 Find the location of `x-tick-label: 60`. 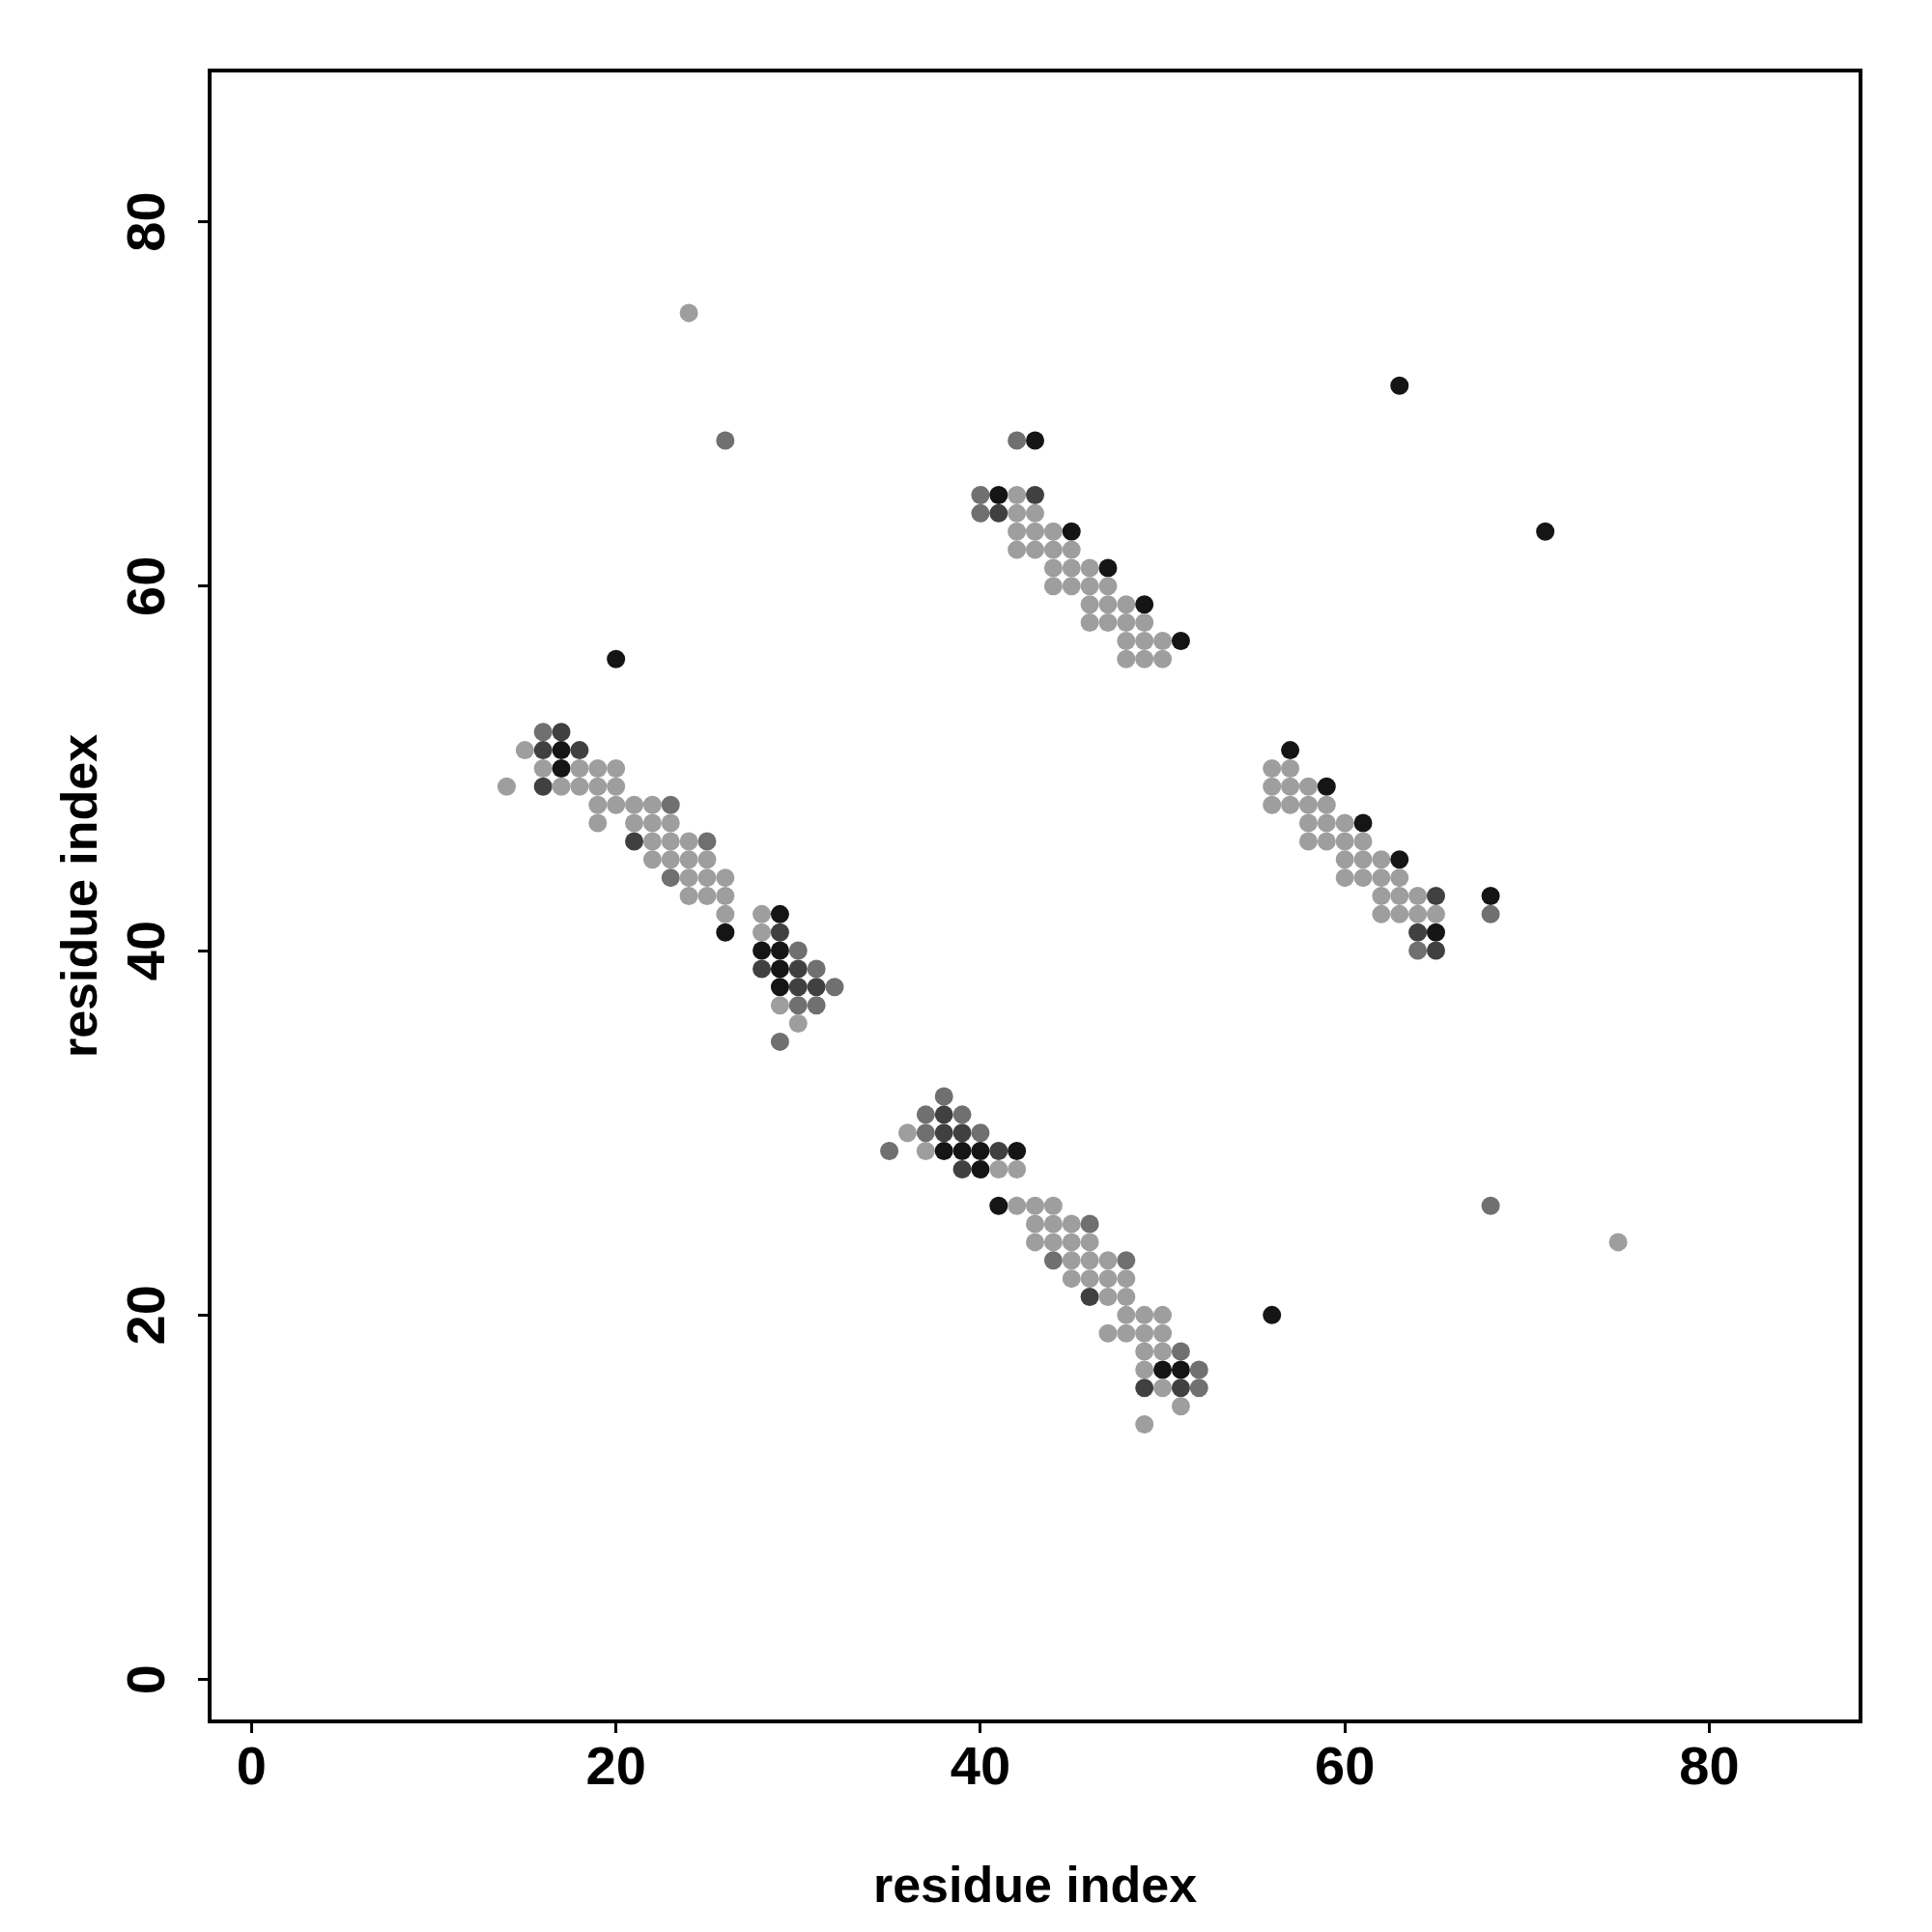

x-tick-label: 60 is located at coordinates (1345, 1766).